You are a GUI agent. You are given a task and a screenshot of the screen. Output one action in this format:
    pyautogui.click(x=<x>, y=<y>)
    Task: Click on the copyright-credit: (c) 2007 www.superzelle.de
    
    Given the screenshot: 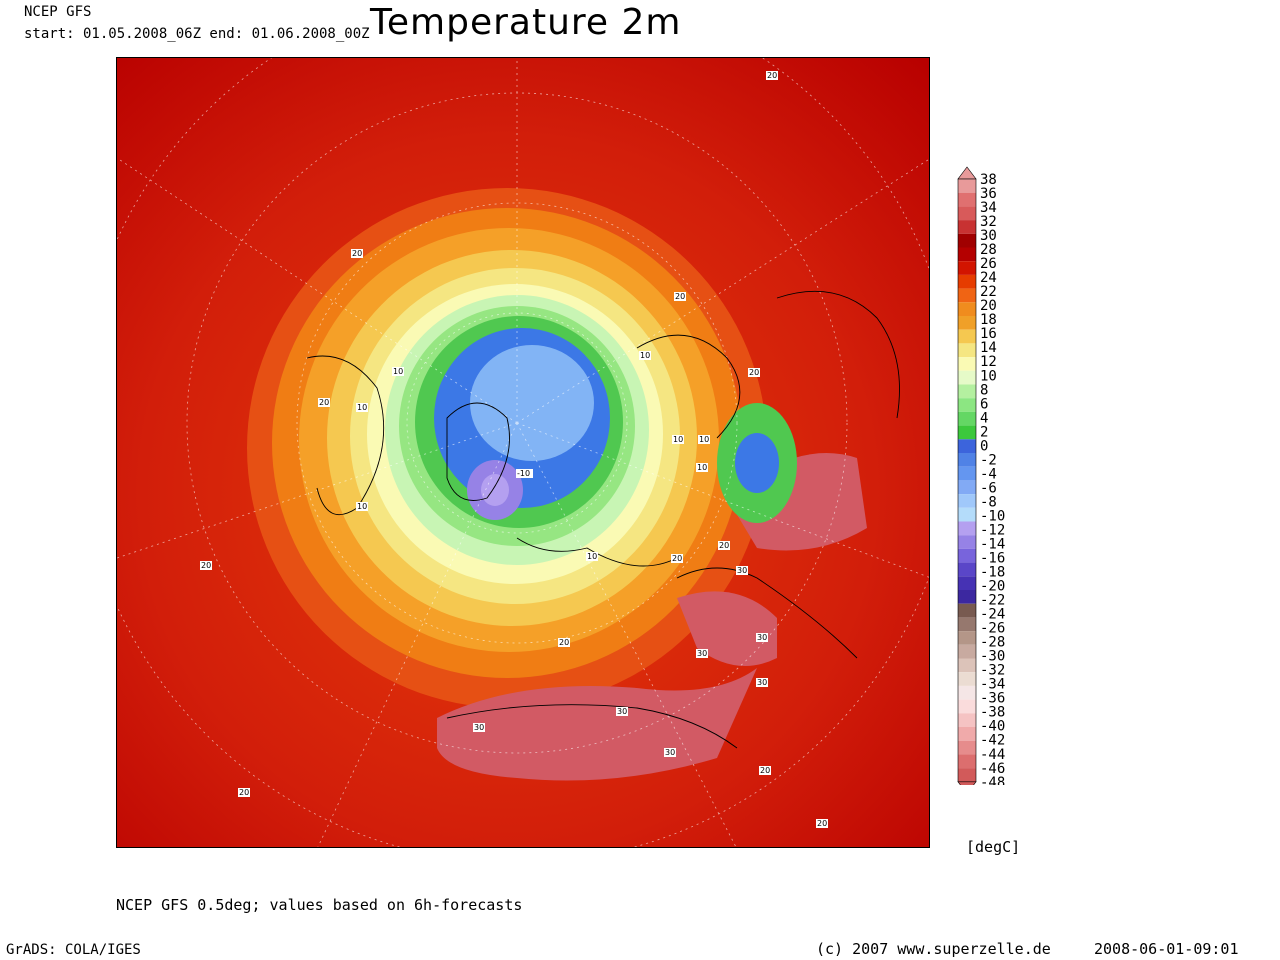 What is the action you would take?
    pyautogui.click(x=933, y=949)
    